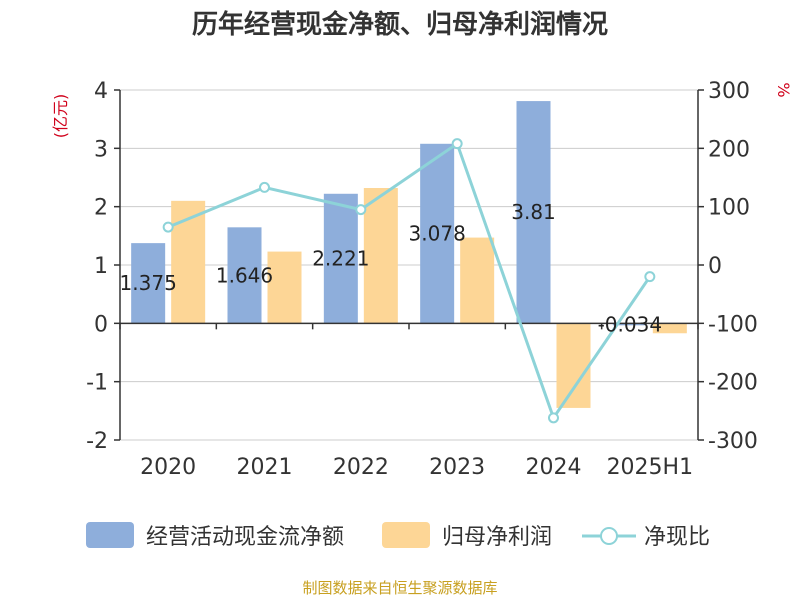 The height and width of the screenshot is (600, 800). I want to click on left-tick-label: 4, so click(101, 91).